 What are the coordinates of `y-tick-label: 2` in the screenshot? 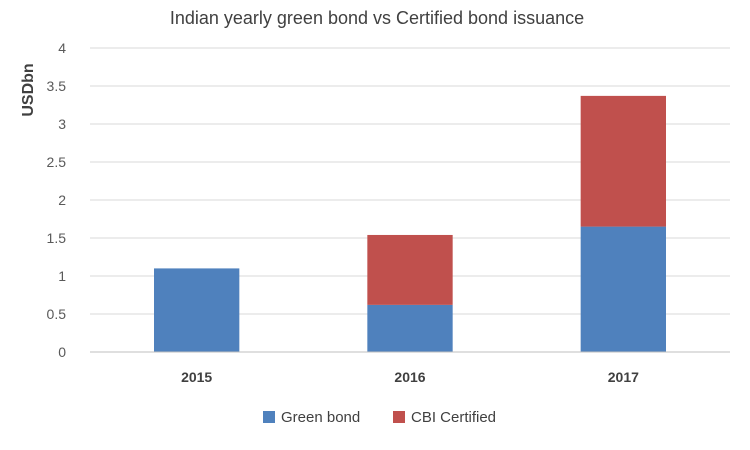 It's located at (62, 200).